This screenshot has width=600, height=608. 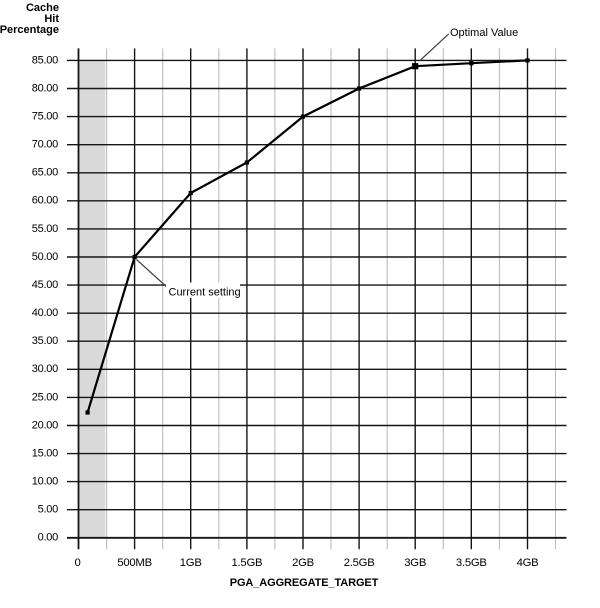 I want to click on svg-text: 3GB, so click(x=415, y=563).